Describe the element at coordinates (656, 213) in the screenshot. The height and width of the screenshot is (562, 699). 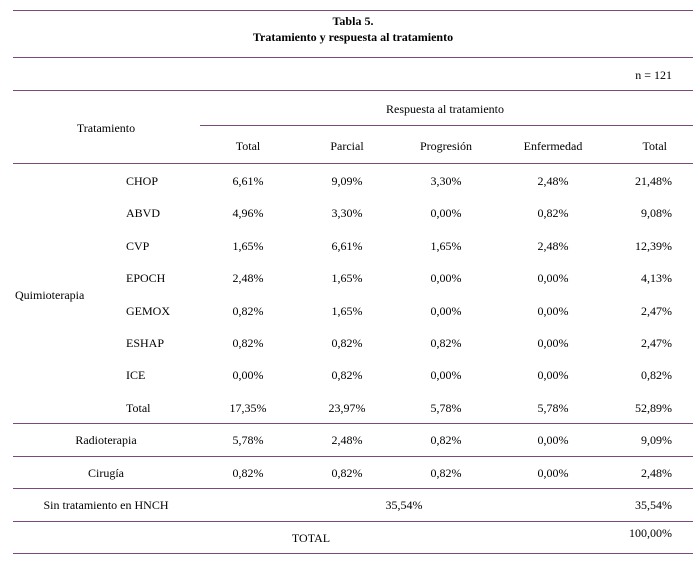
I see `table-cell: 9,08%` at that location.